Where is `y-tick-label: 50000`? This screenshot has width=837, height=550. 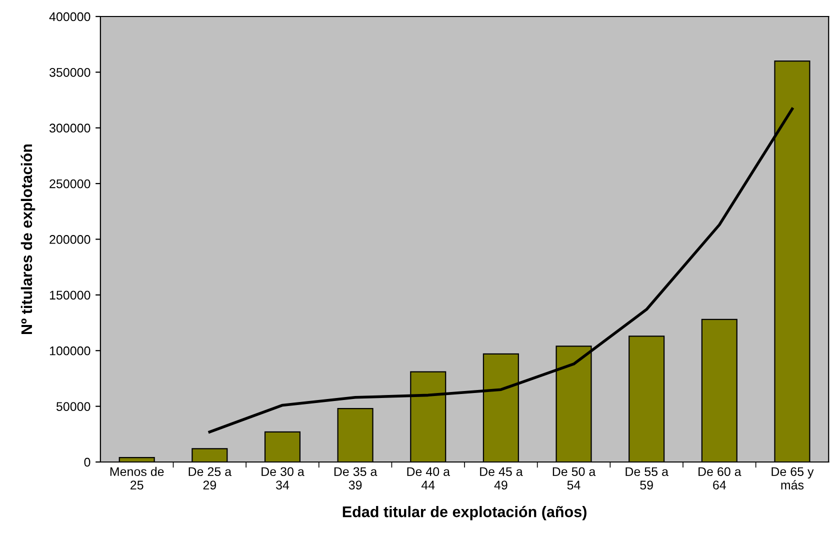
y-tick-label: 50000 is located at coordinates (73, 406).